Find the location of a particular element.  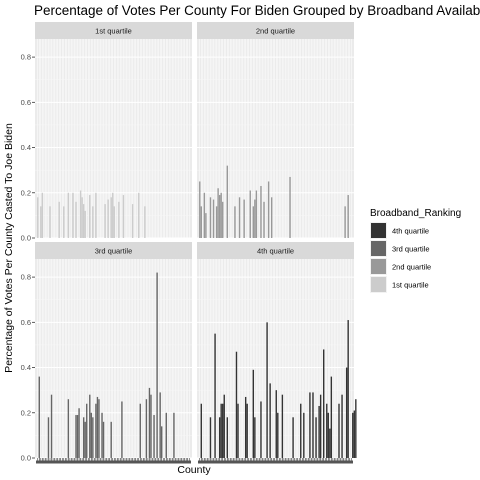

x-axis-title: County is located at coordinates (194, 470).